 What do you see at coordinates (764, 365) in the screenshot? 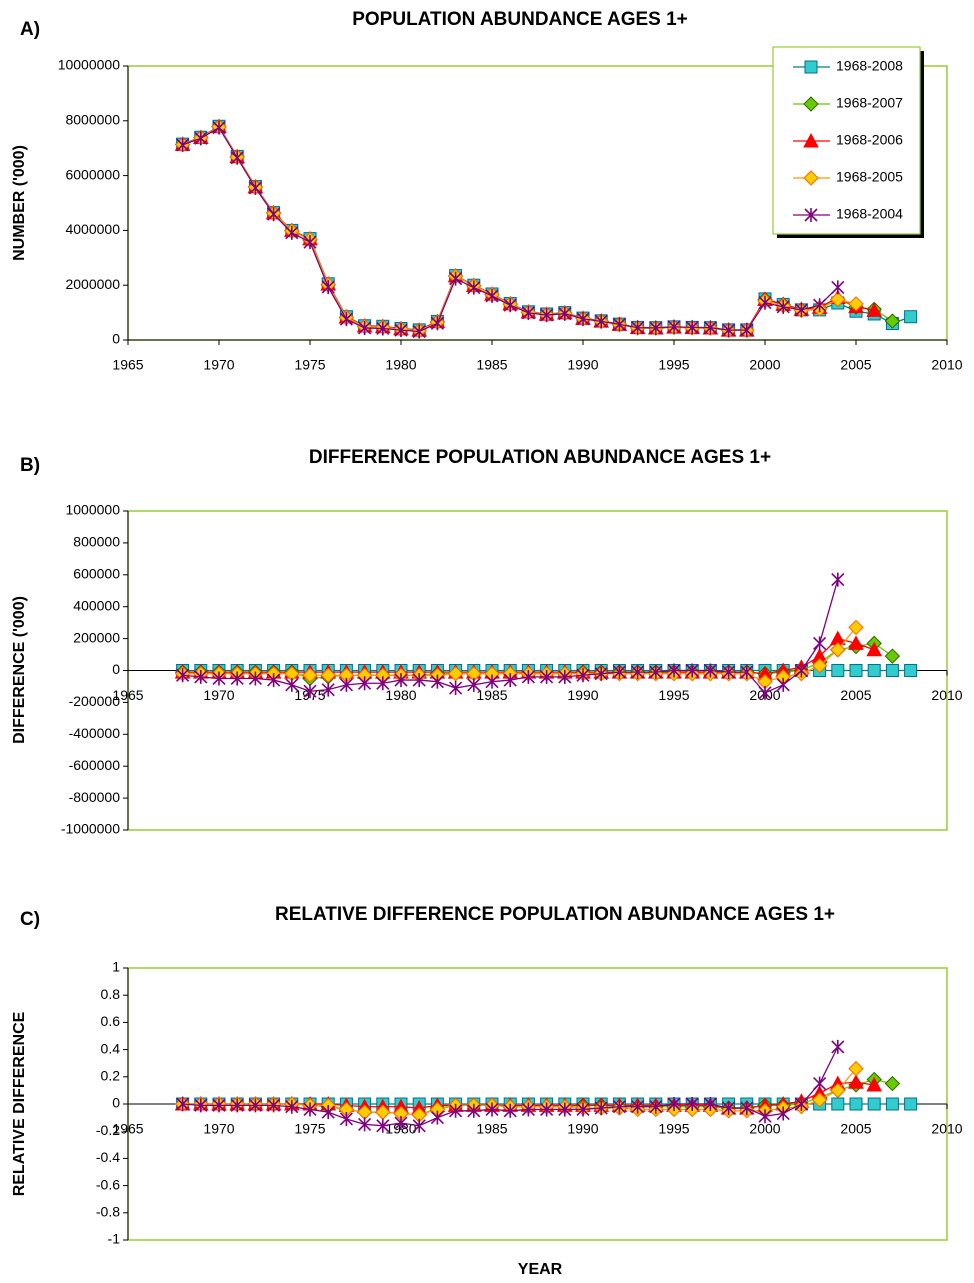
I see `x-tick-label: 2000` at bounding box center [764, 365].